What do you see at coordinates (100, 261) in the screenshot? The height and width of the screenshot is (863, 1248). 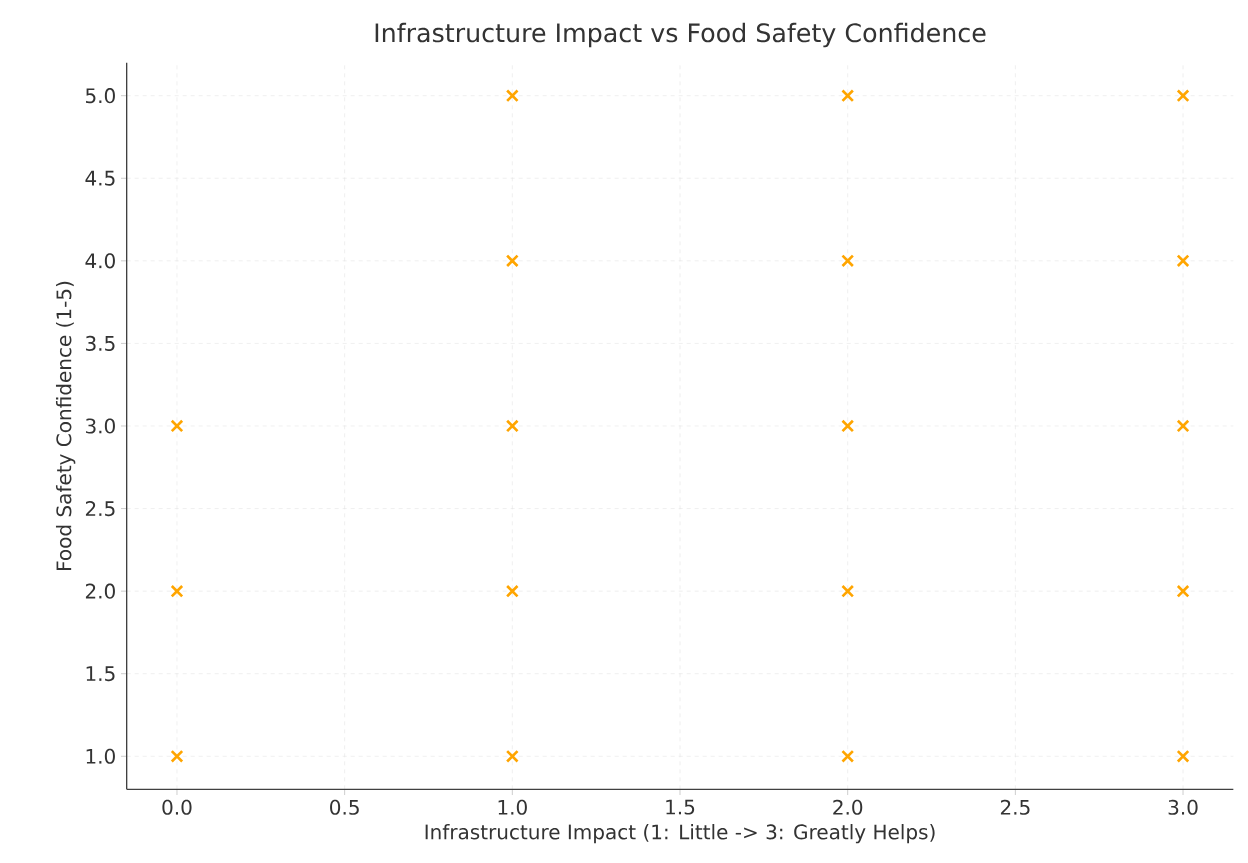 I see `y-tick-label: 4.0` at bounding box center [100, 261].